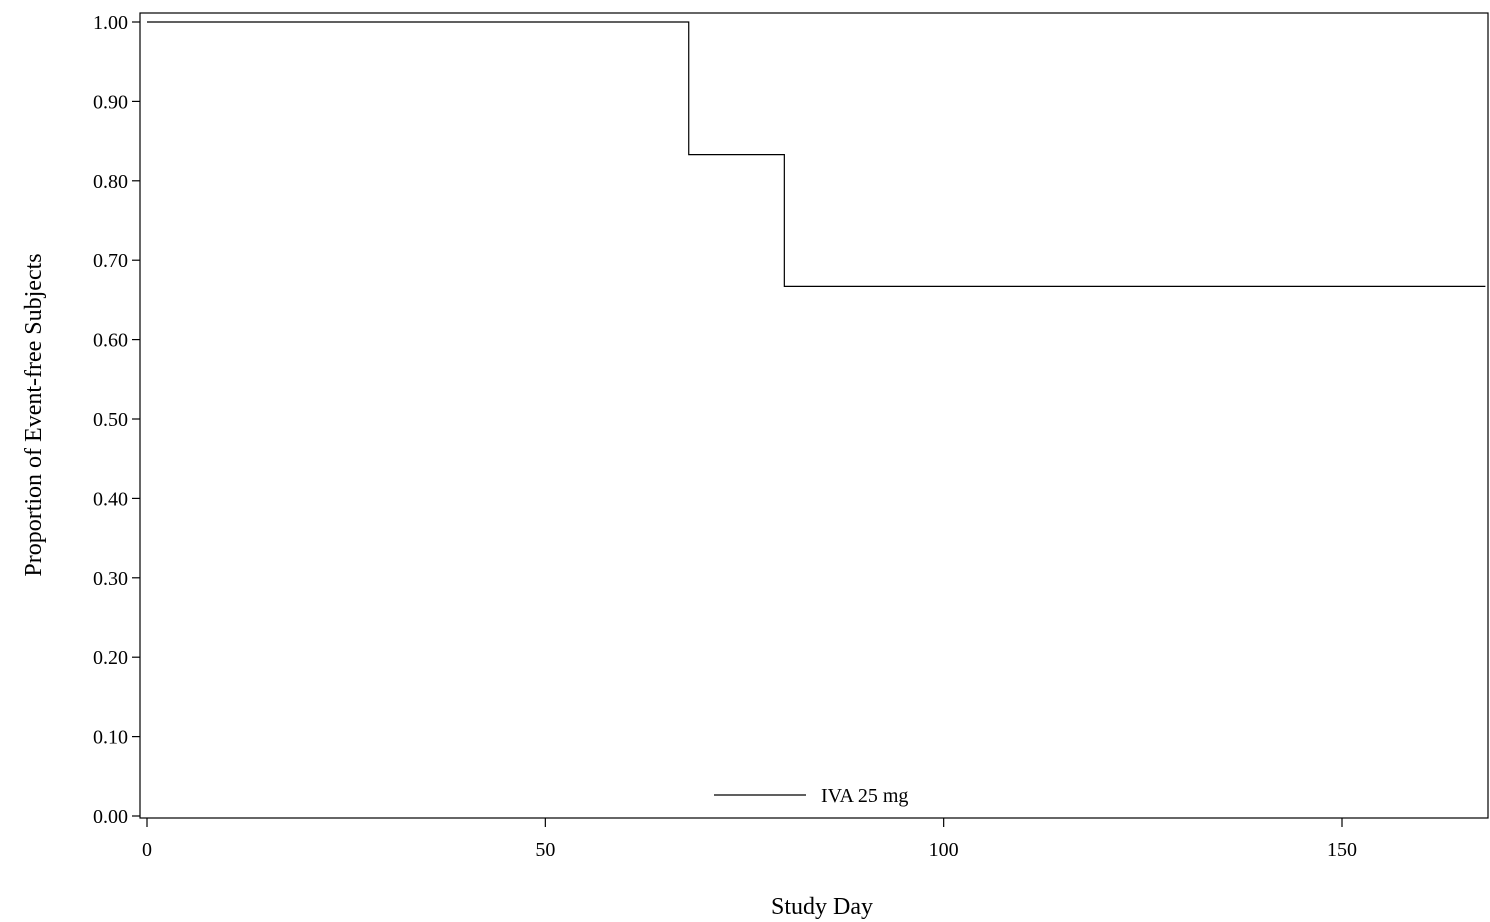 This screenshot has height=922, width=1490. I want to click on x-tick-label: 50, so click(545, 850).